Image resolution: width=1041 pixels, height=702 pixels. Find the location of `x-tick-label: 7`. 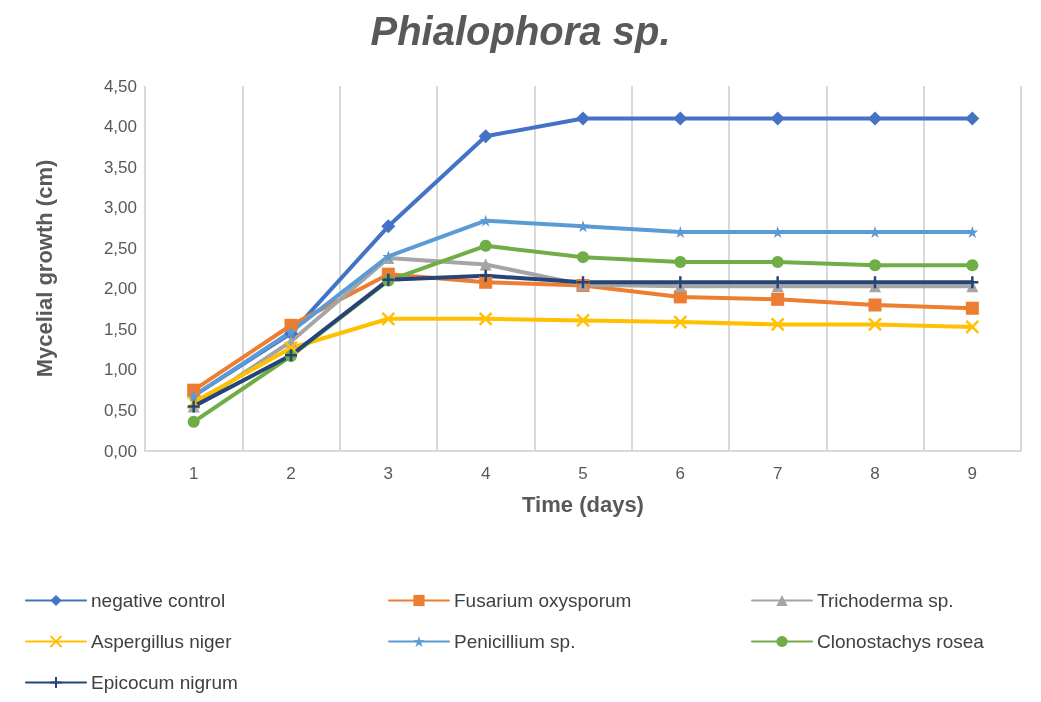

x-tick-label: 7 is located at coordinates (777, 473).